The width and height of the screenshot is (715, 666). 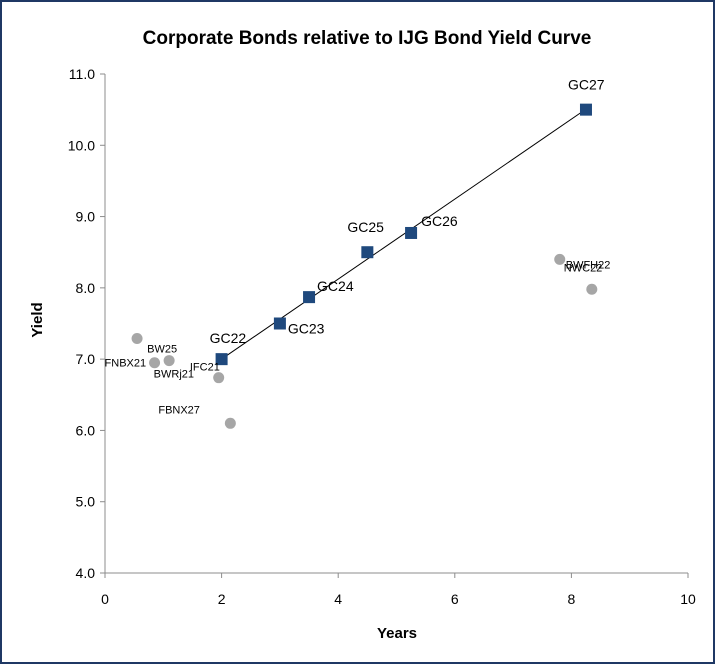 What do you see at coordinates (455, 599) in the screenshot?
I see `x-tick-label: 6` at bounding box center [455, 599].